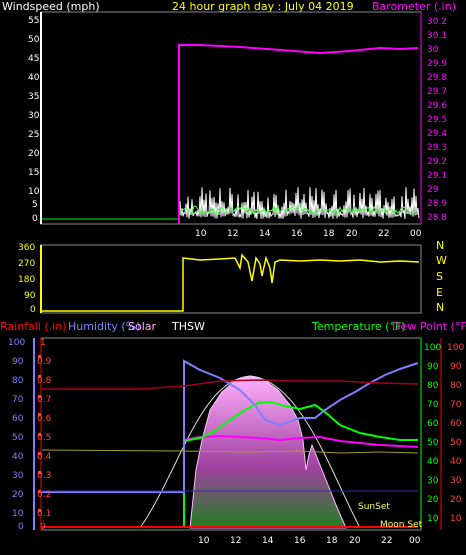 Image resolution: width=466 pixels, height=555 pixels. I want to click on dew-tick: 80, so click(456, 386).